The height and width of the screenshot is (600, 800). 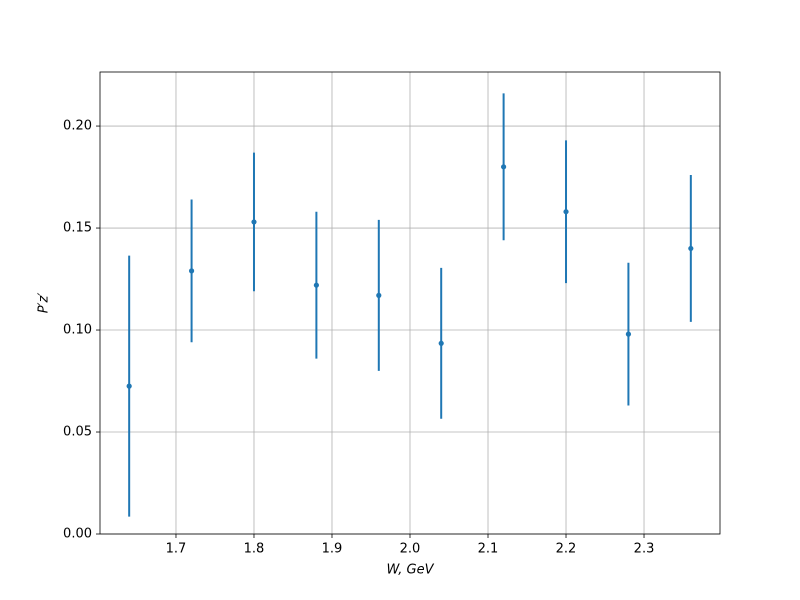 I want to click on x-tick-label: 2.0, so click(x=410, y=549).